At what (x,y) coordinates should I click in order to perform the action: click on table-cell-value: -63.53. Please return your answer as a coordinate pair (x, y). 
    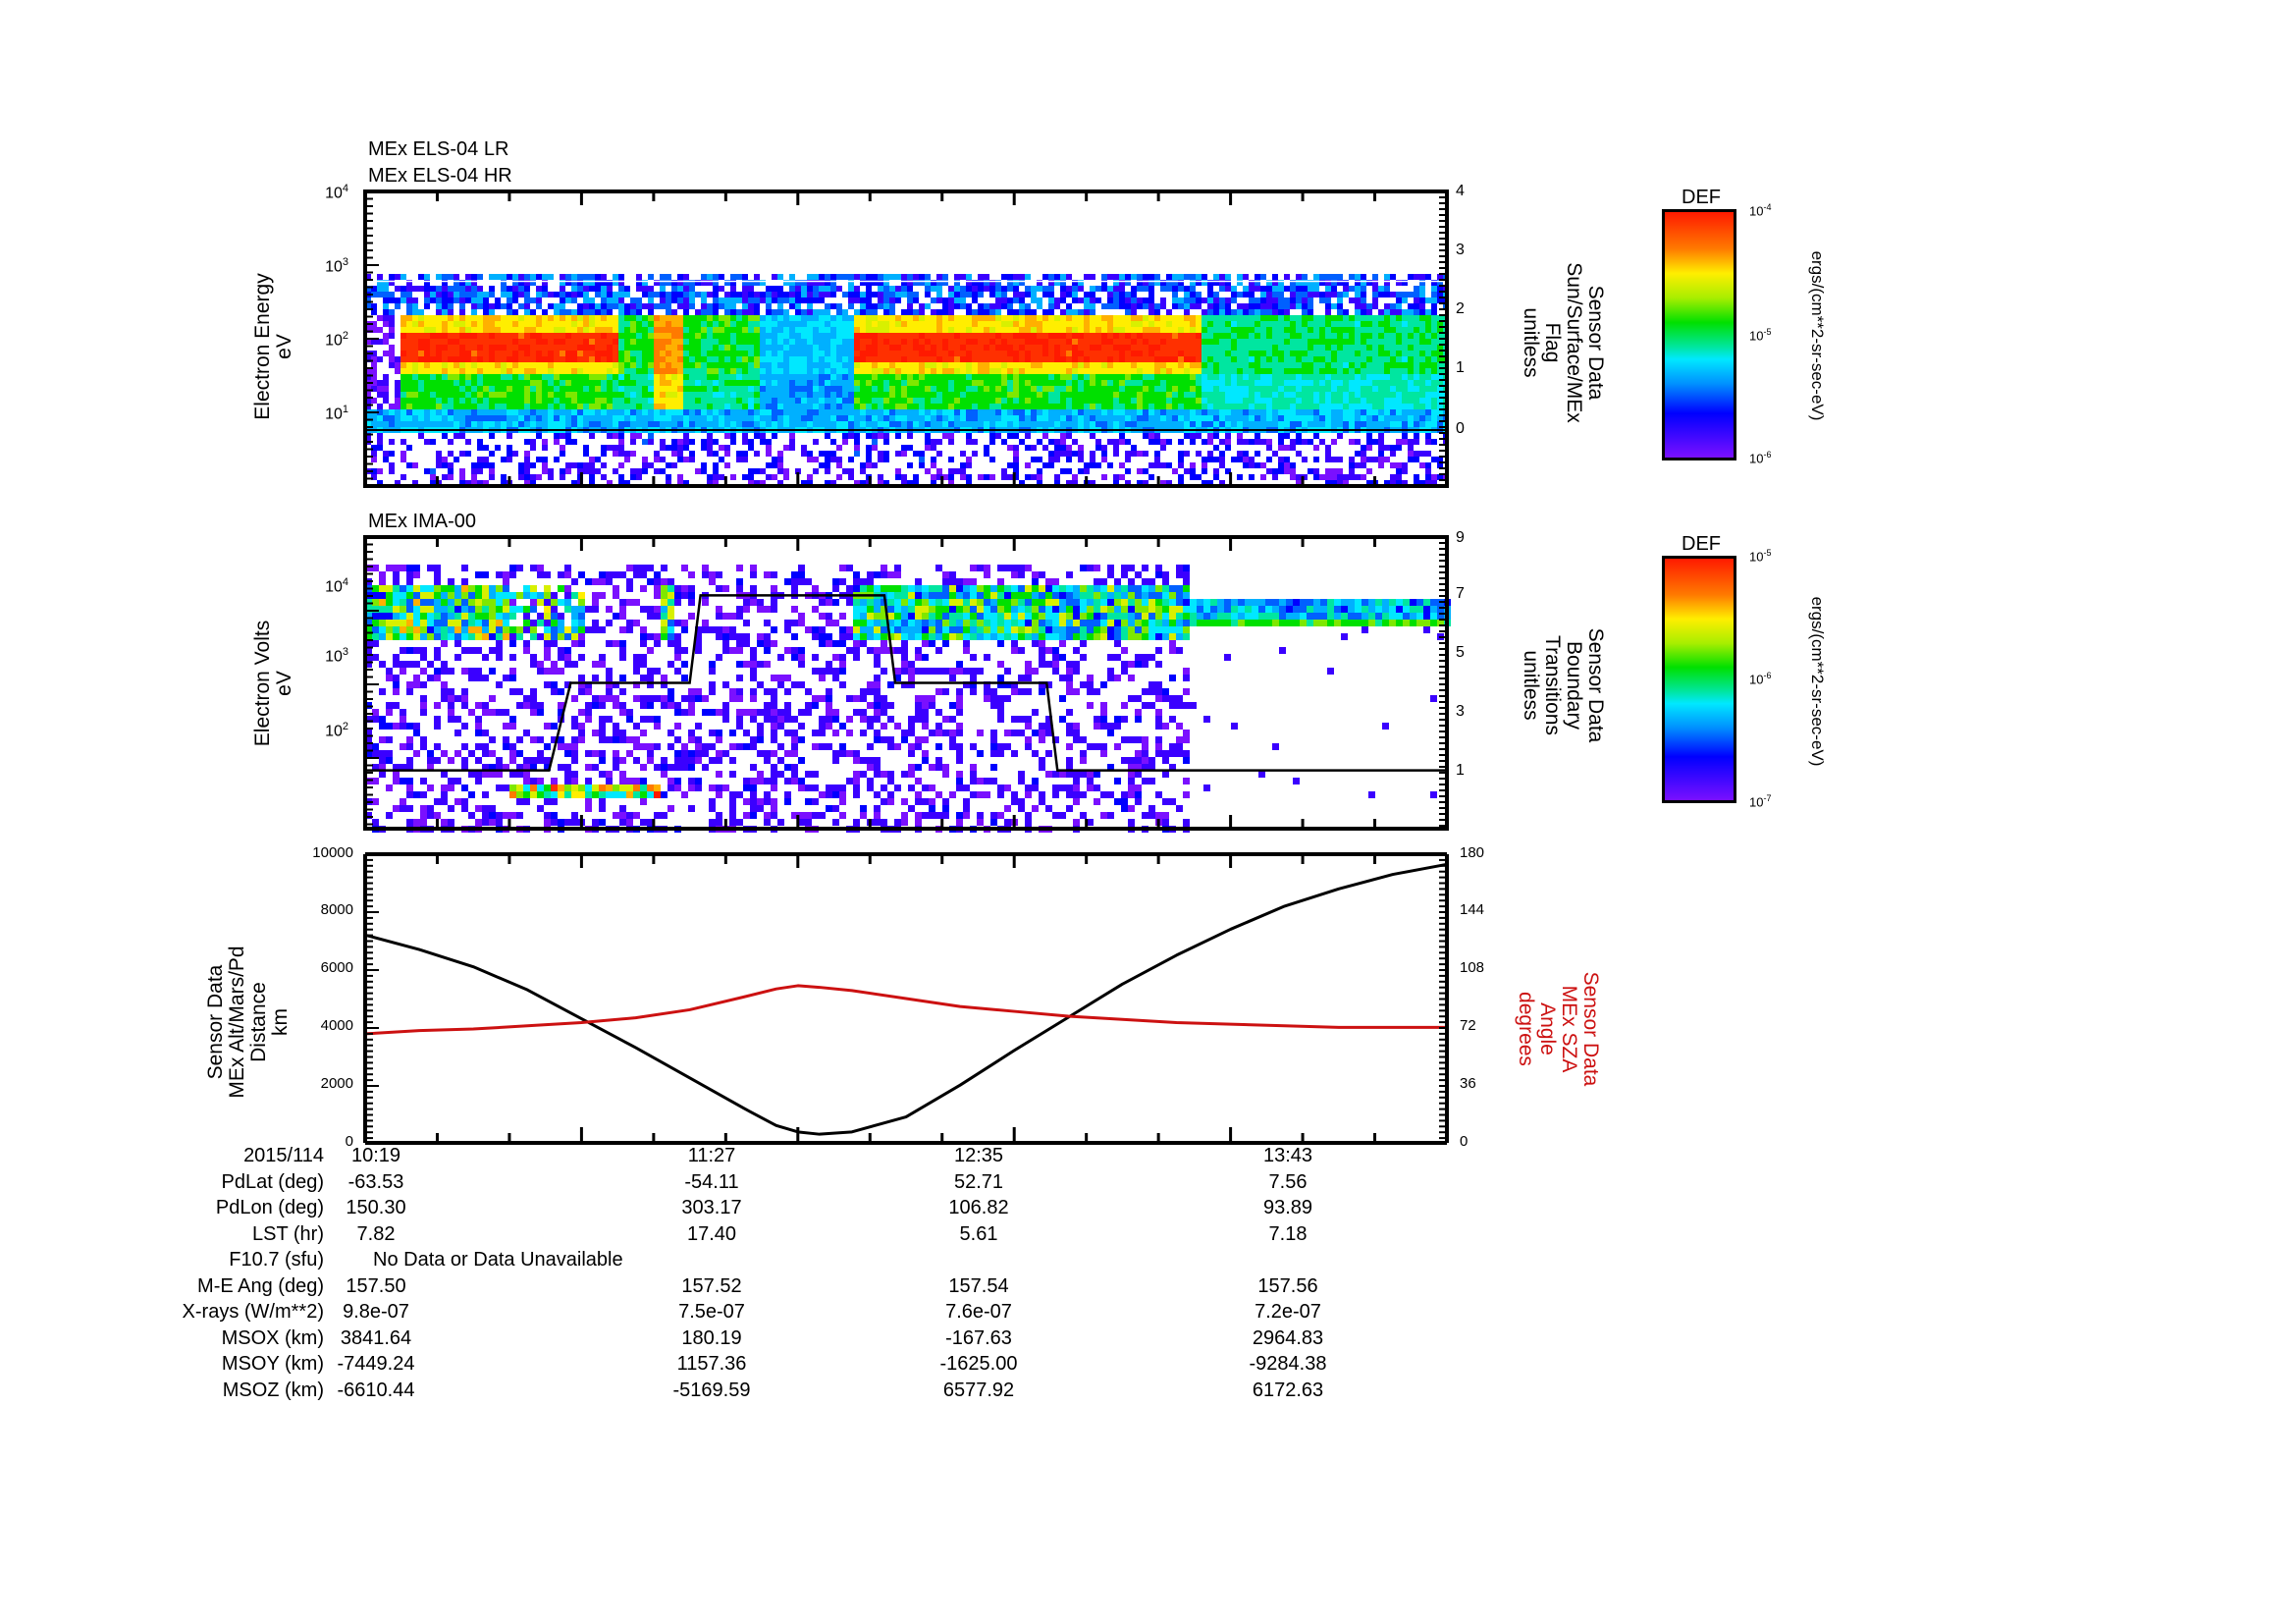
    Looking at the image, I should click on (375, 1181).